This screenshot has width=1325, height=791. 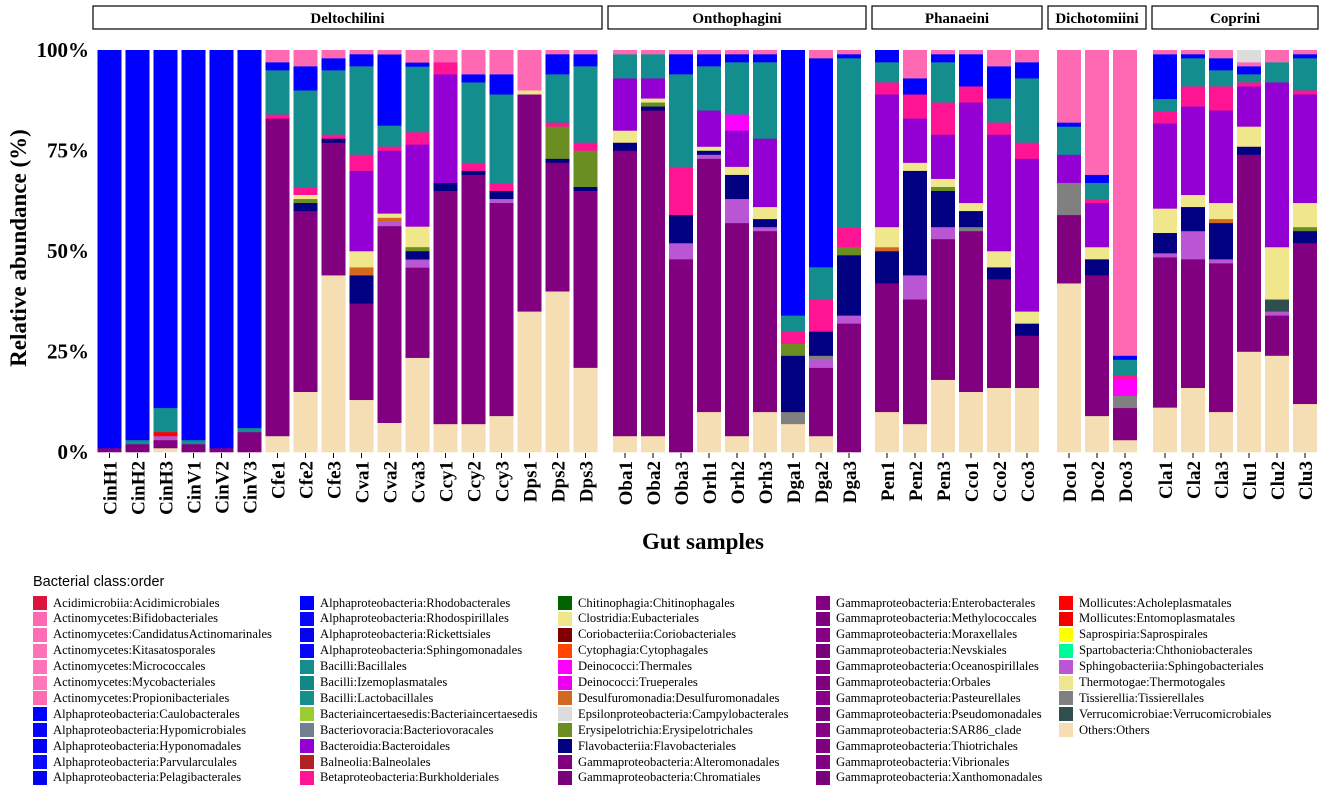 What do you see at coordinates (136, 618) in the screenshot?
I see `legend-label: Actinomycetes:Bifidobacteriales` at bounding box center [136, 618].